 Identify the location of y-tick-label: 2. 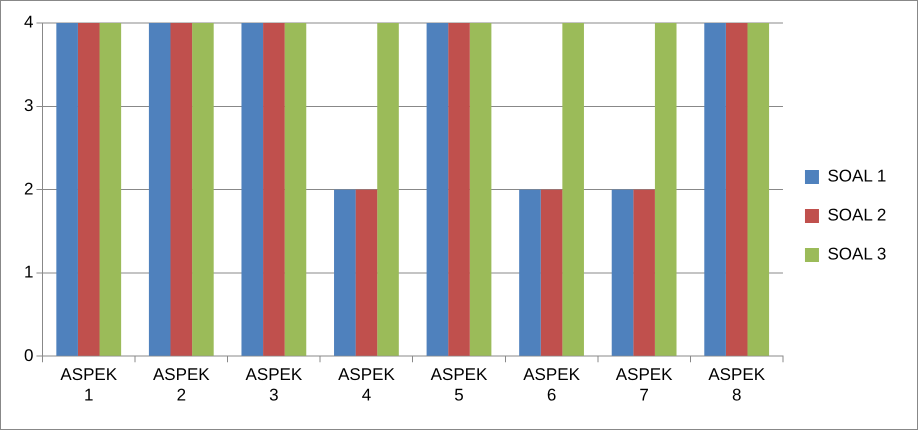
(29, 188).